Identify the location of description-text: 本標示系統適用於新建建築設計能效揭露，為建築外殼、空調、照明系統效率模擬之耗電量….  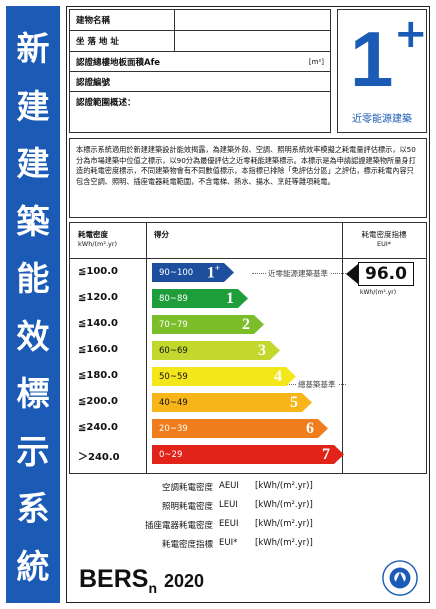
(248, 178).